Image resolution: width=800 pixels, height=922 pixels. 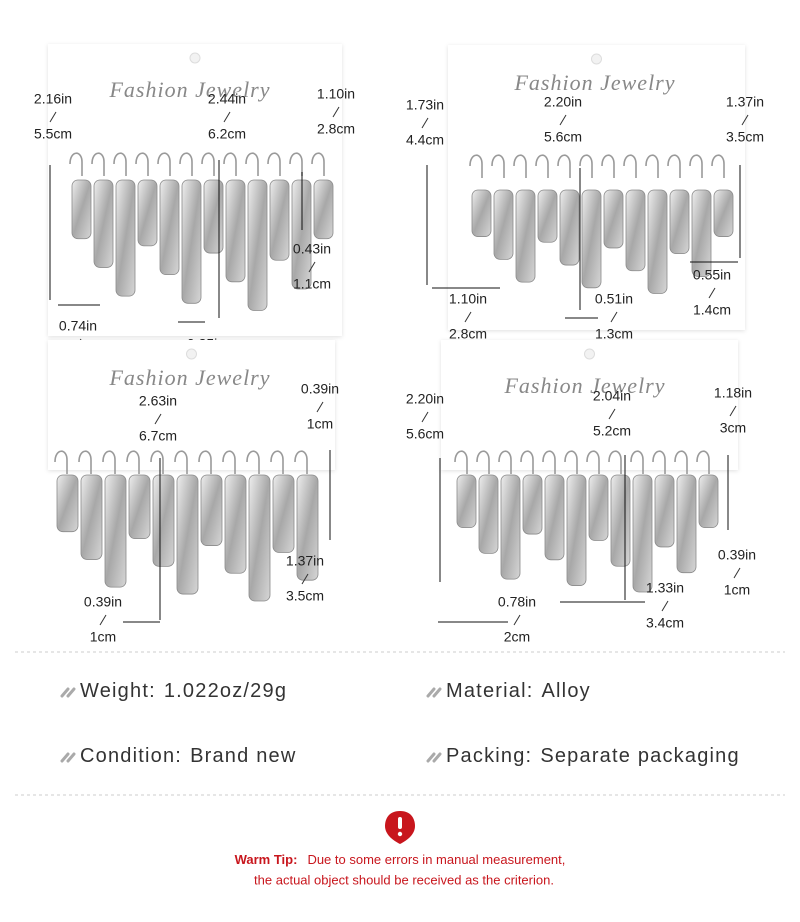 I want to click on measurement-cm: 3cm, so click(x=733, y=428).